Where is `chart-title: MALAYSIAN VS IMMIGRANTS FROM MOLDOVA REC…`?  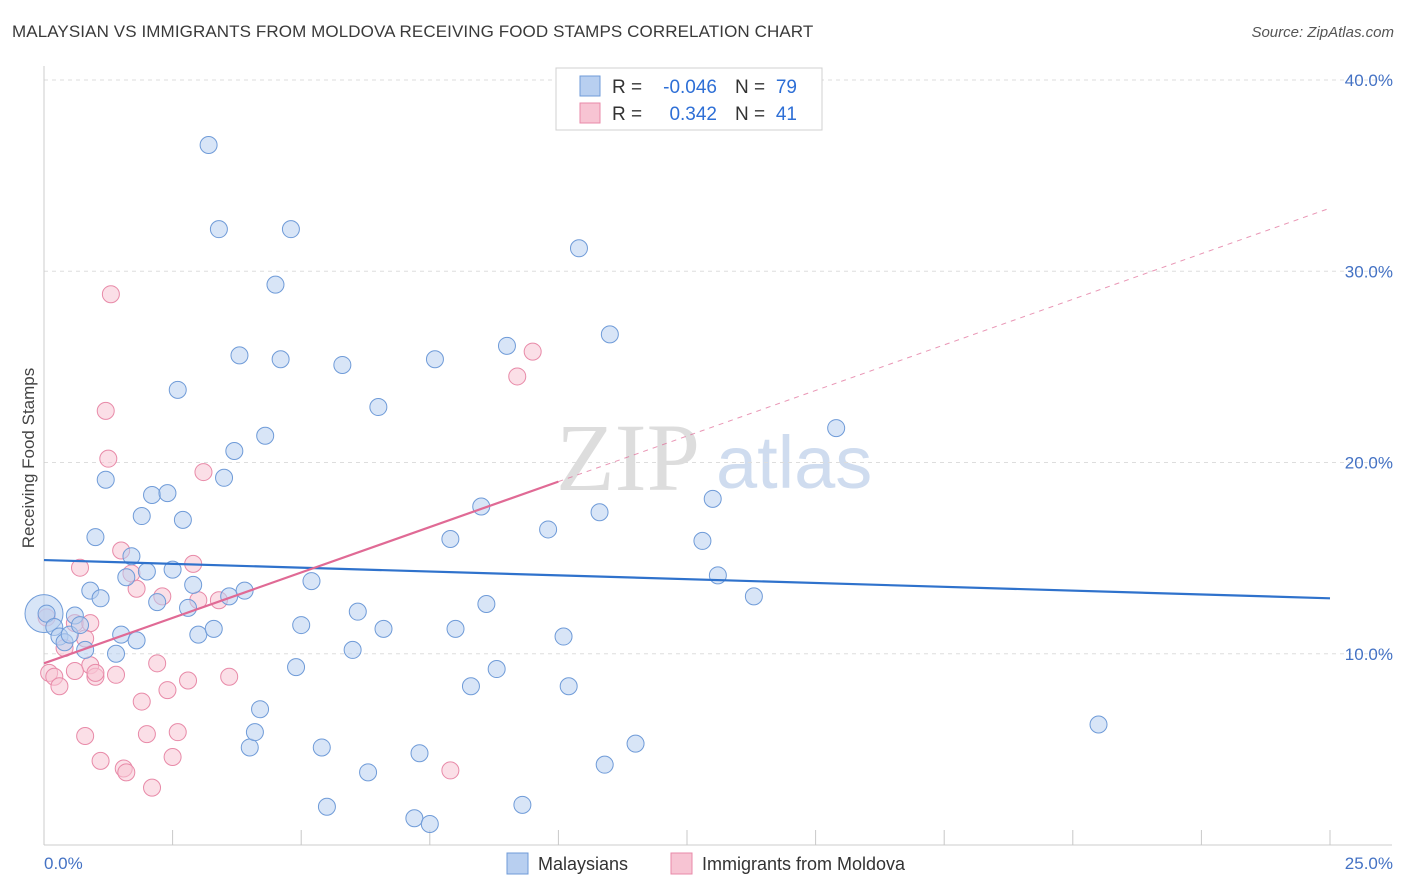
chart-title: MALAYSIAN VS IMMIGRANTS FROM MOLDOVA REC… is located at coordinates (413, 31).